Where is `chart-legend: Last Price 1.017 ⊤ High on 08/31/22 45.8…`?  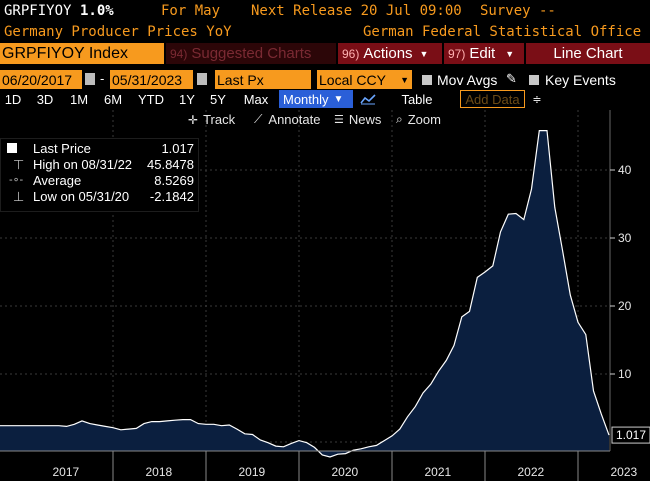 chart-legend: Last Price 1.017 ⊤ High on 08/31/22 45.8… is located at coordinates (99, 175).